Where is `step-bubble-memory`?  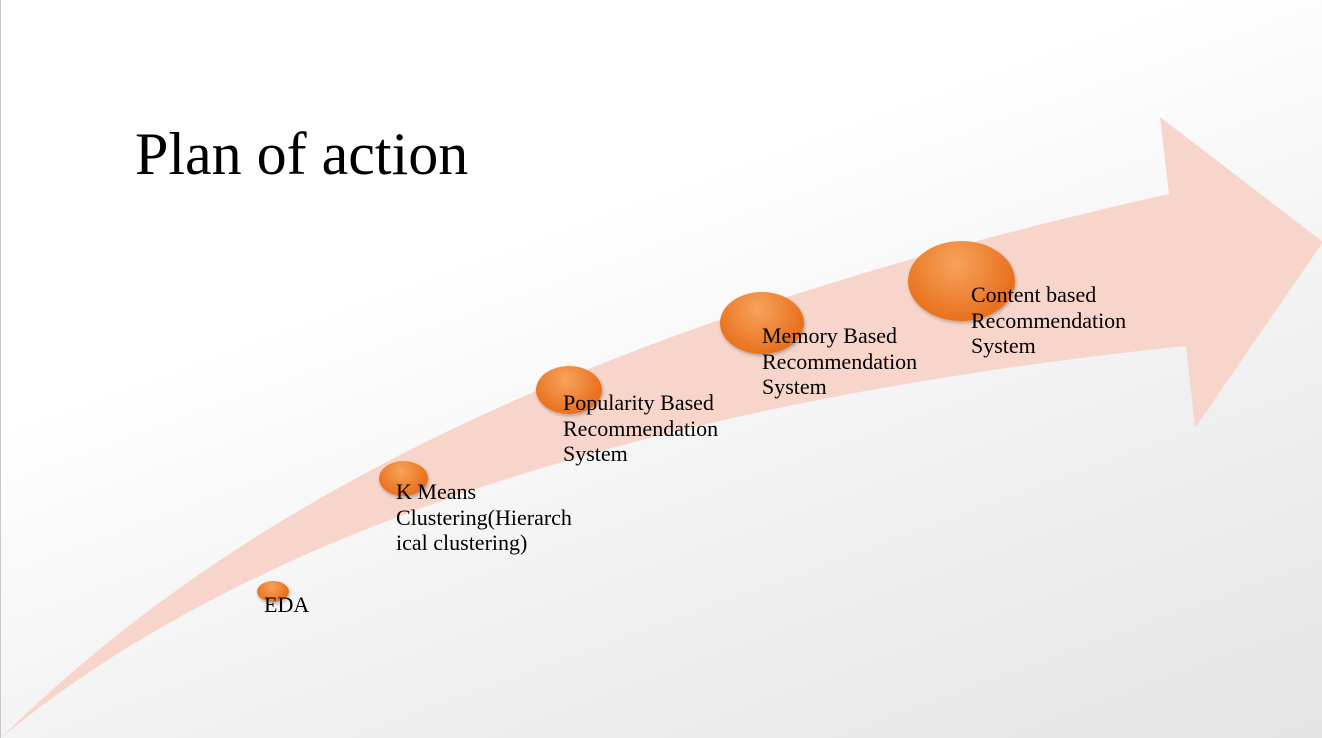 step-bubble-memory is located at coordinates (762, 323).